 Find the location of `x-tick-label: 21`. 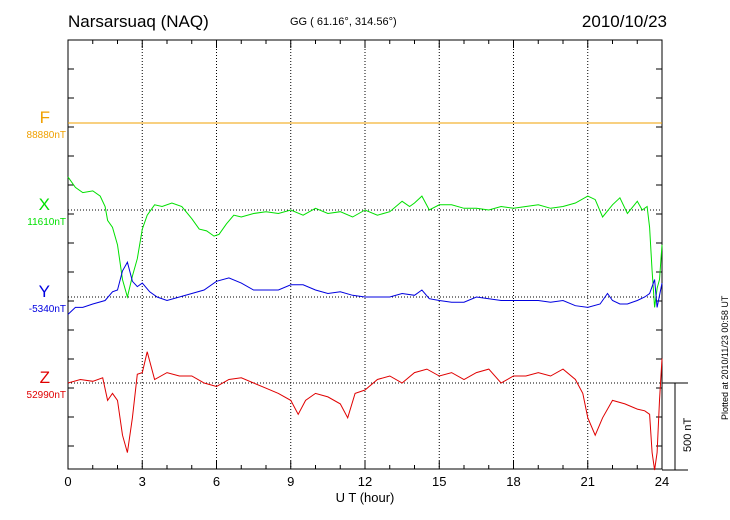

x-tick-label: 21 is located at coordinates (588, 481).